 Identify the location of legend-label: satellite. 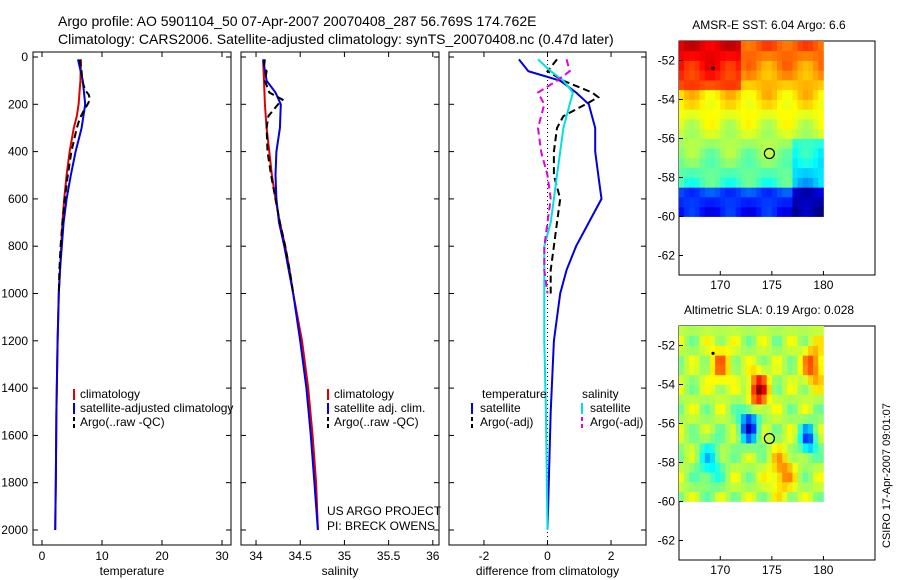
(610, 408).